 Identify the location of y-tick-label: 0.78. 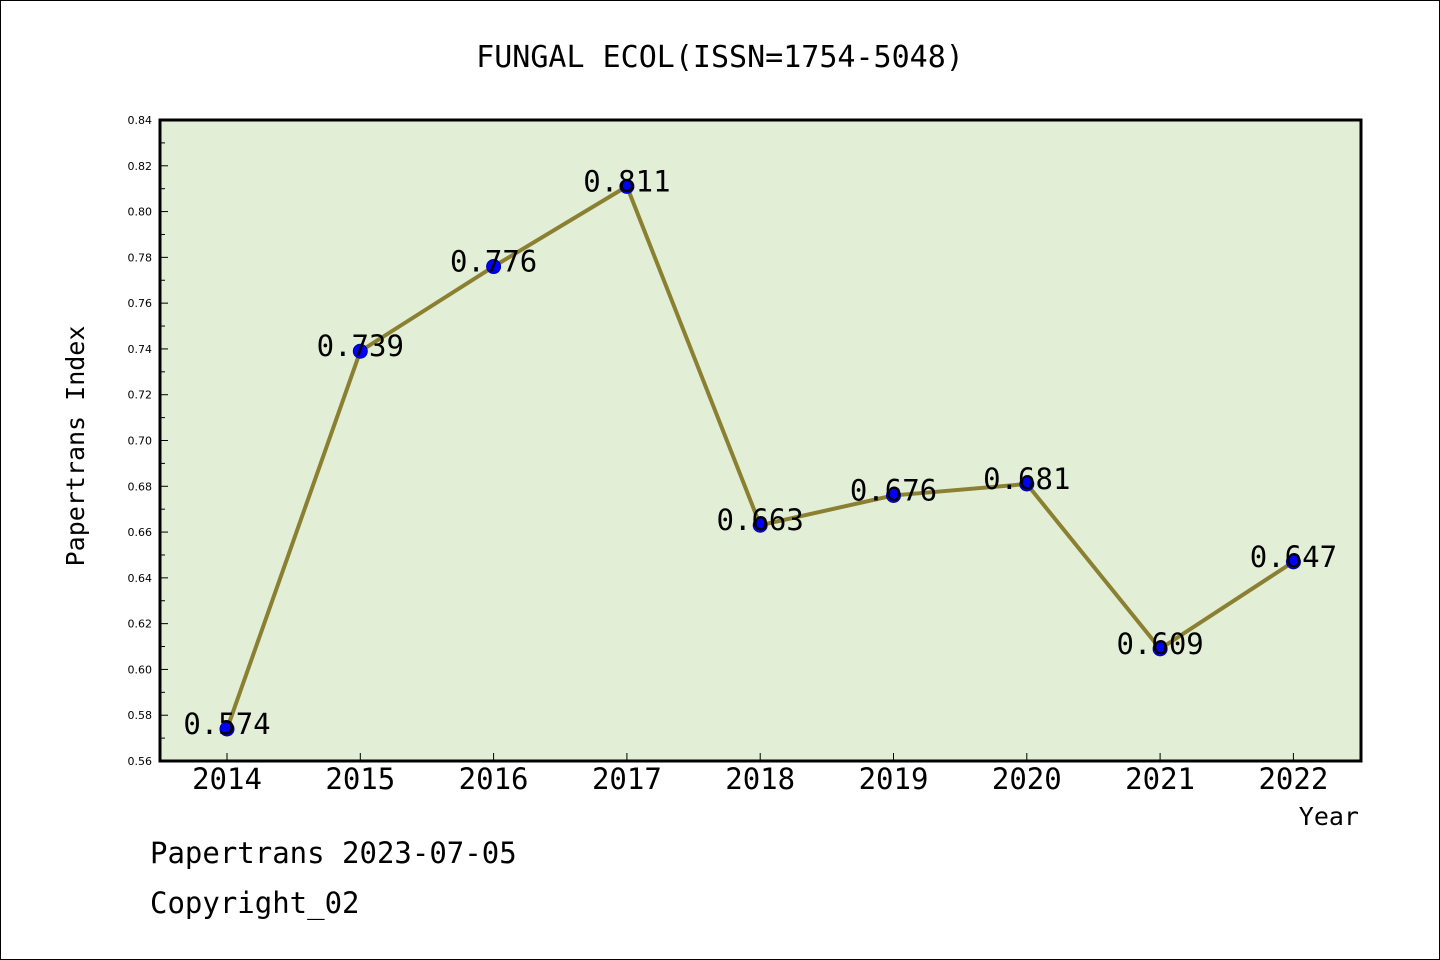
(140, 257).